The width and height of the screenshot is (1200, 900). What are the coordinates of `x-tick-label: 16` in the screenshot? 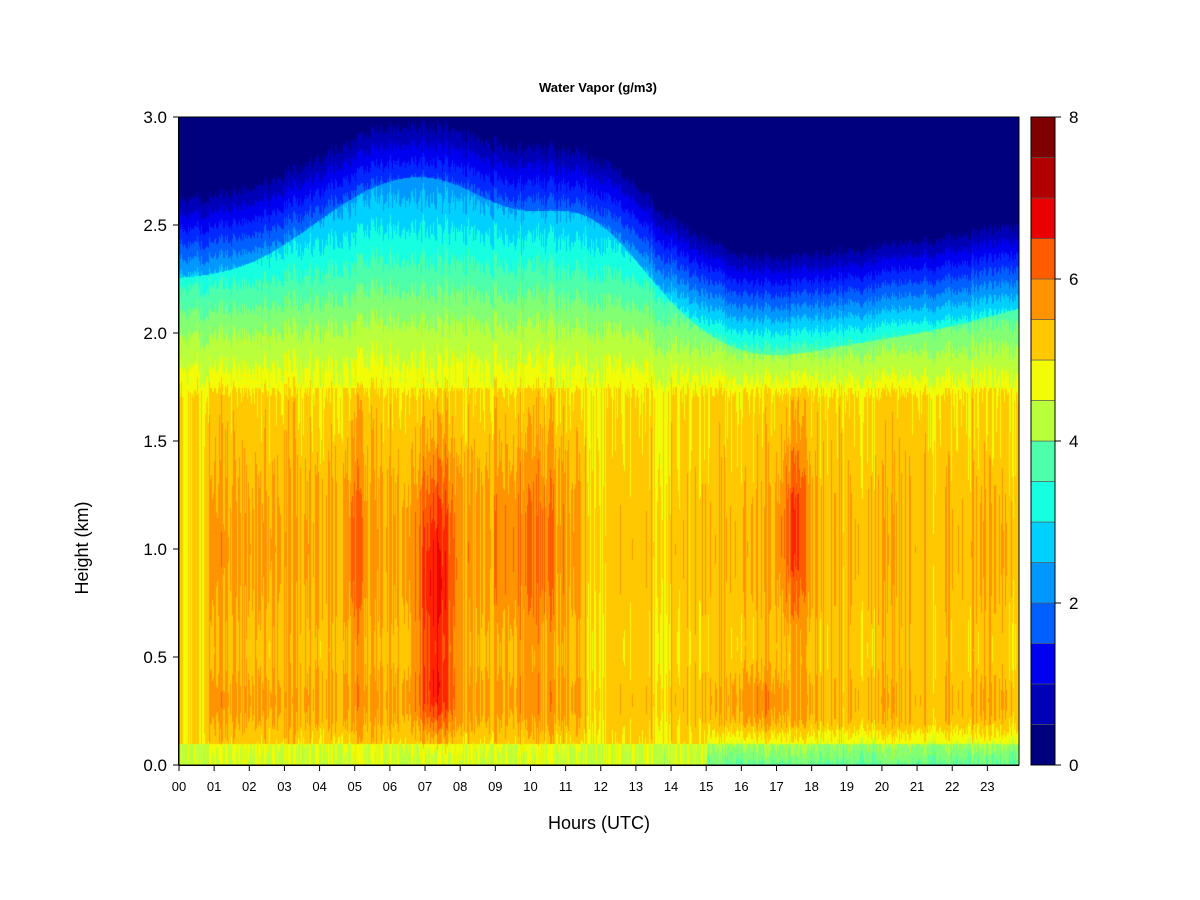 It's located at (741, 786).